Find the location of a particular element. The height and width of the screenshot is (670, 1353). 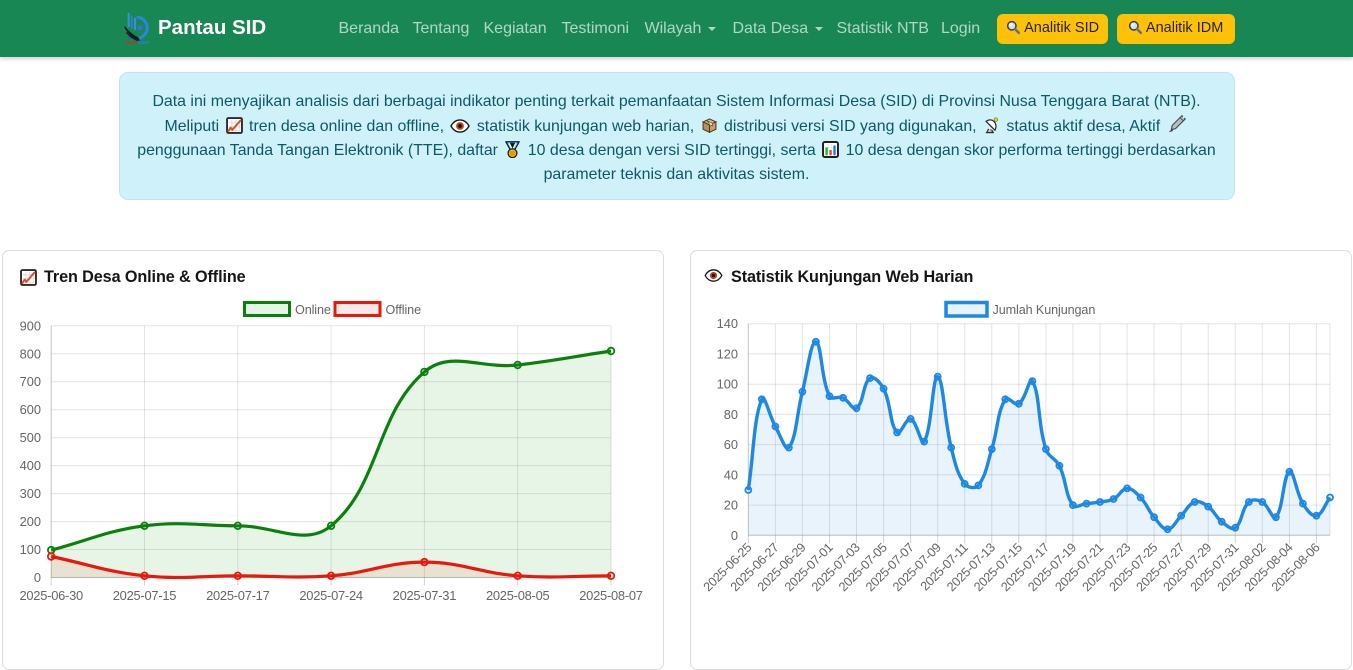

svg-text: 500 is located at coordinates (30, 437).